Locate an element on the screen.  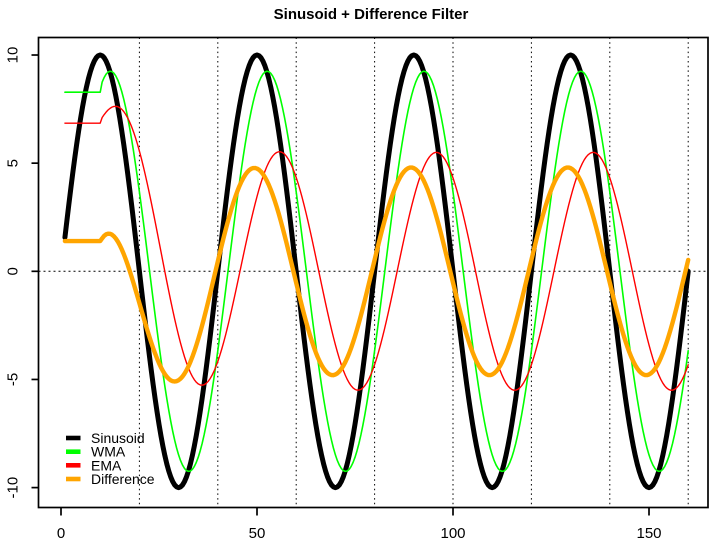
legend-label-wma: WMA is located at coordinates (108, 452).